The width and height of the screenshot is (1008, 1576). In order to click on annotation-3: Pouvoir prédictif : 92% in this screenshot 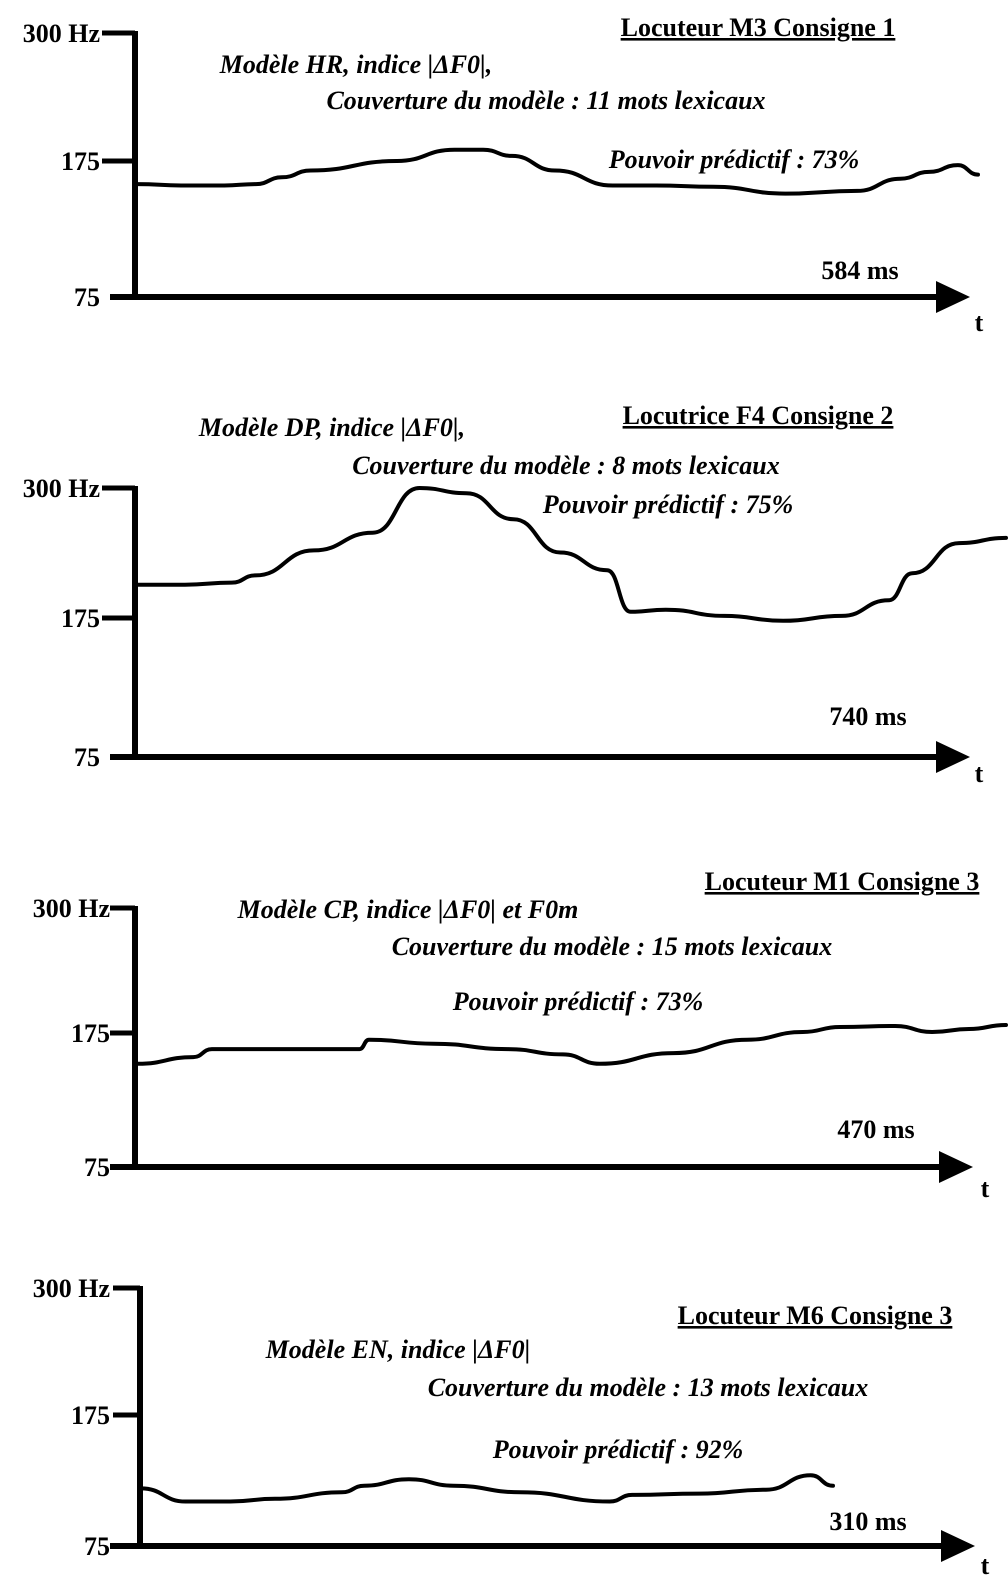, I will do `click(618, 1449)`.